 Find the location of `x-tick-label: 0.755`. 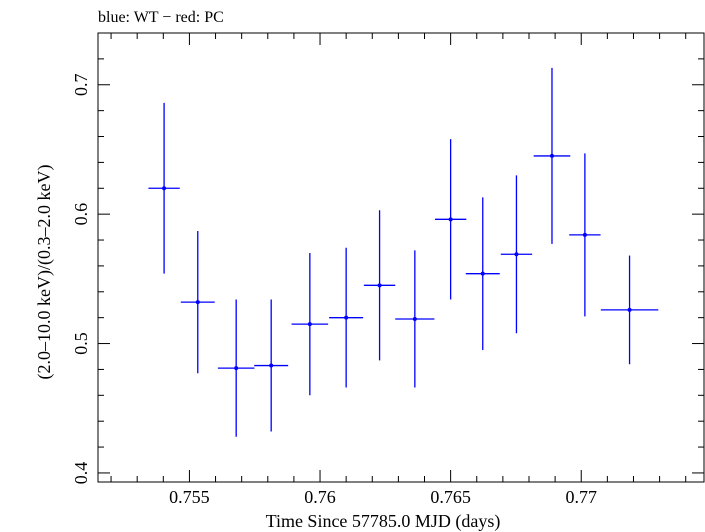

x-tick-label: 0.755 is located at coordinates (189, 497).